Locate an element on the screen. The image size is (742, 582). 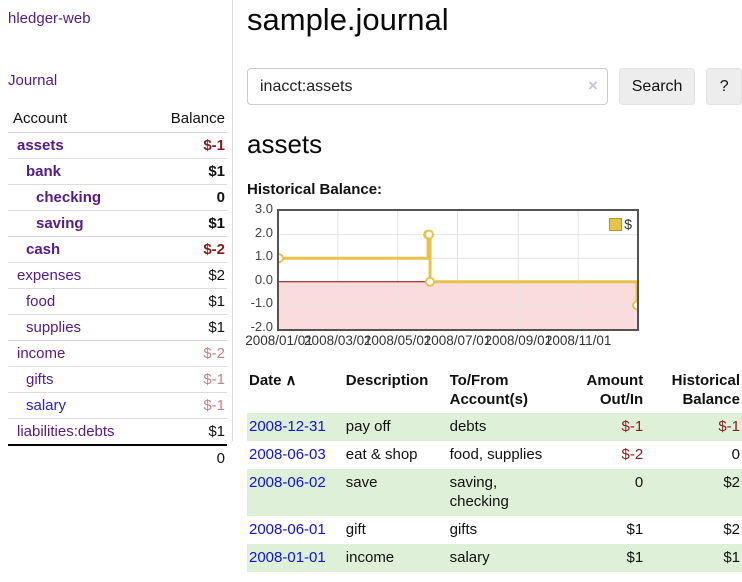
search-input is located at coordinates (427, 86).